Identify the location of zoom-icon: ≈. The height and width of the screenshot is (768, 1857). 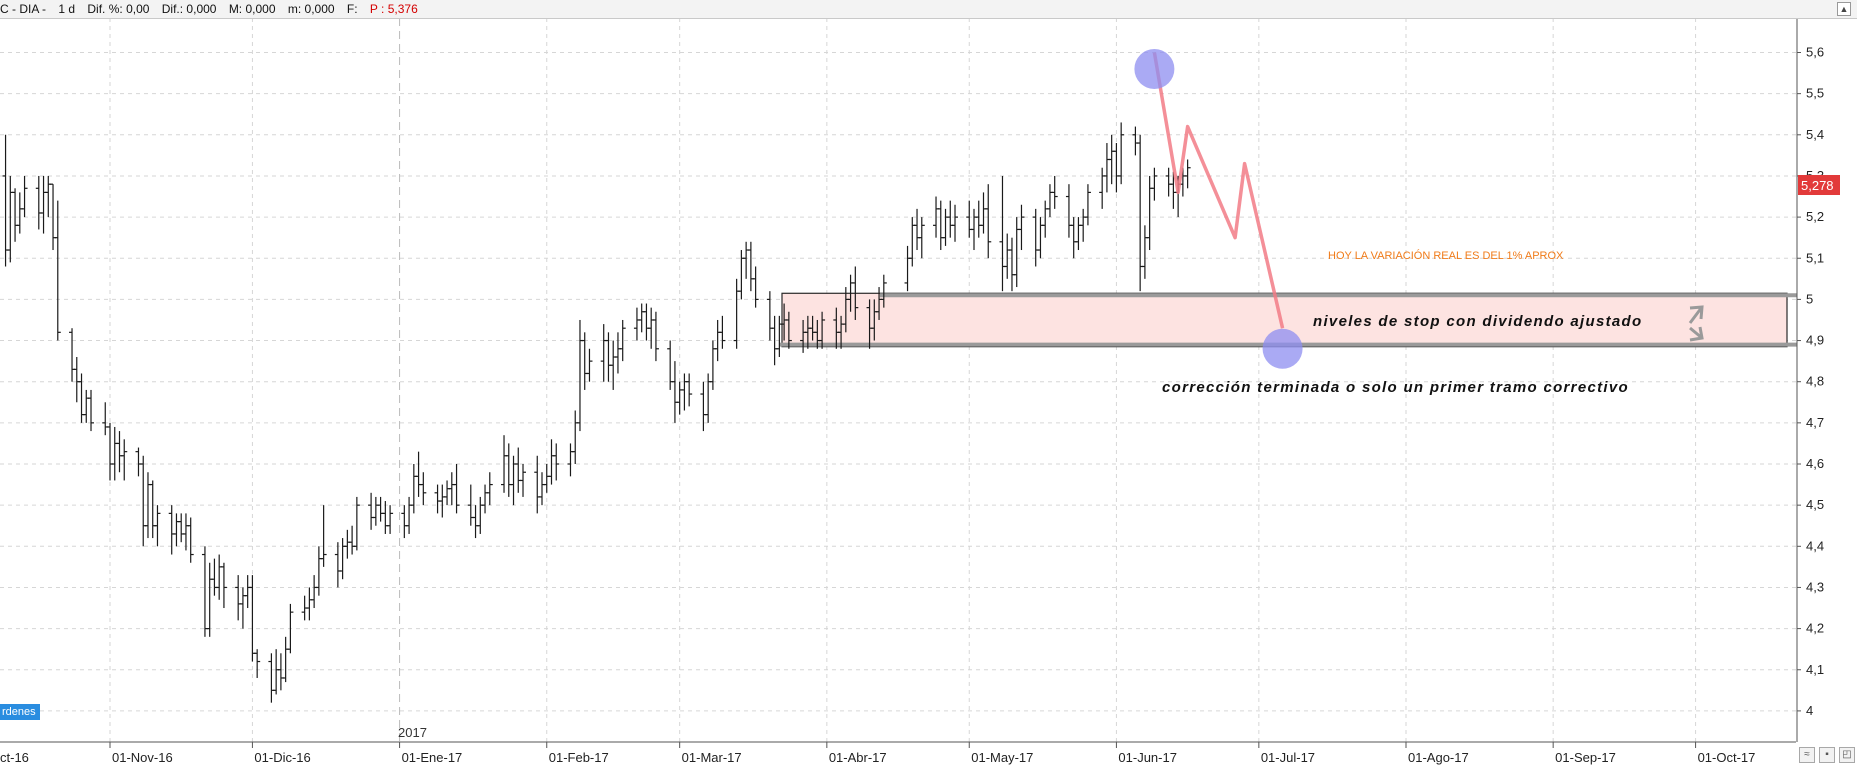
(1807, 755).